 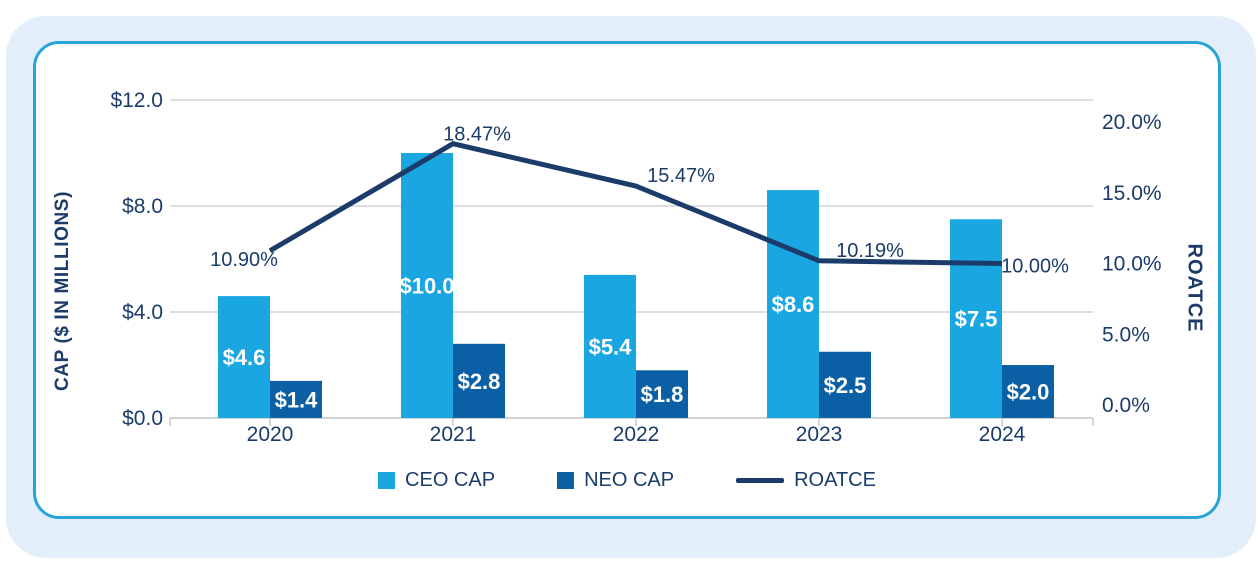 I want to click on chart-legend: CEO CAP NEO CAP ROATCE, so click(x=627, y=480).